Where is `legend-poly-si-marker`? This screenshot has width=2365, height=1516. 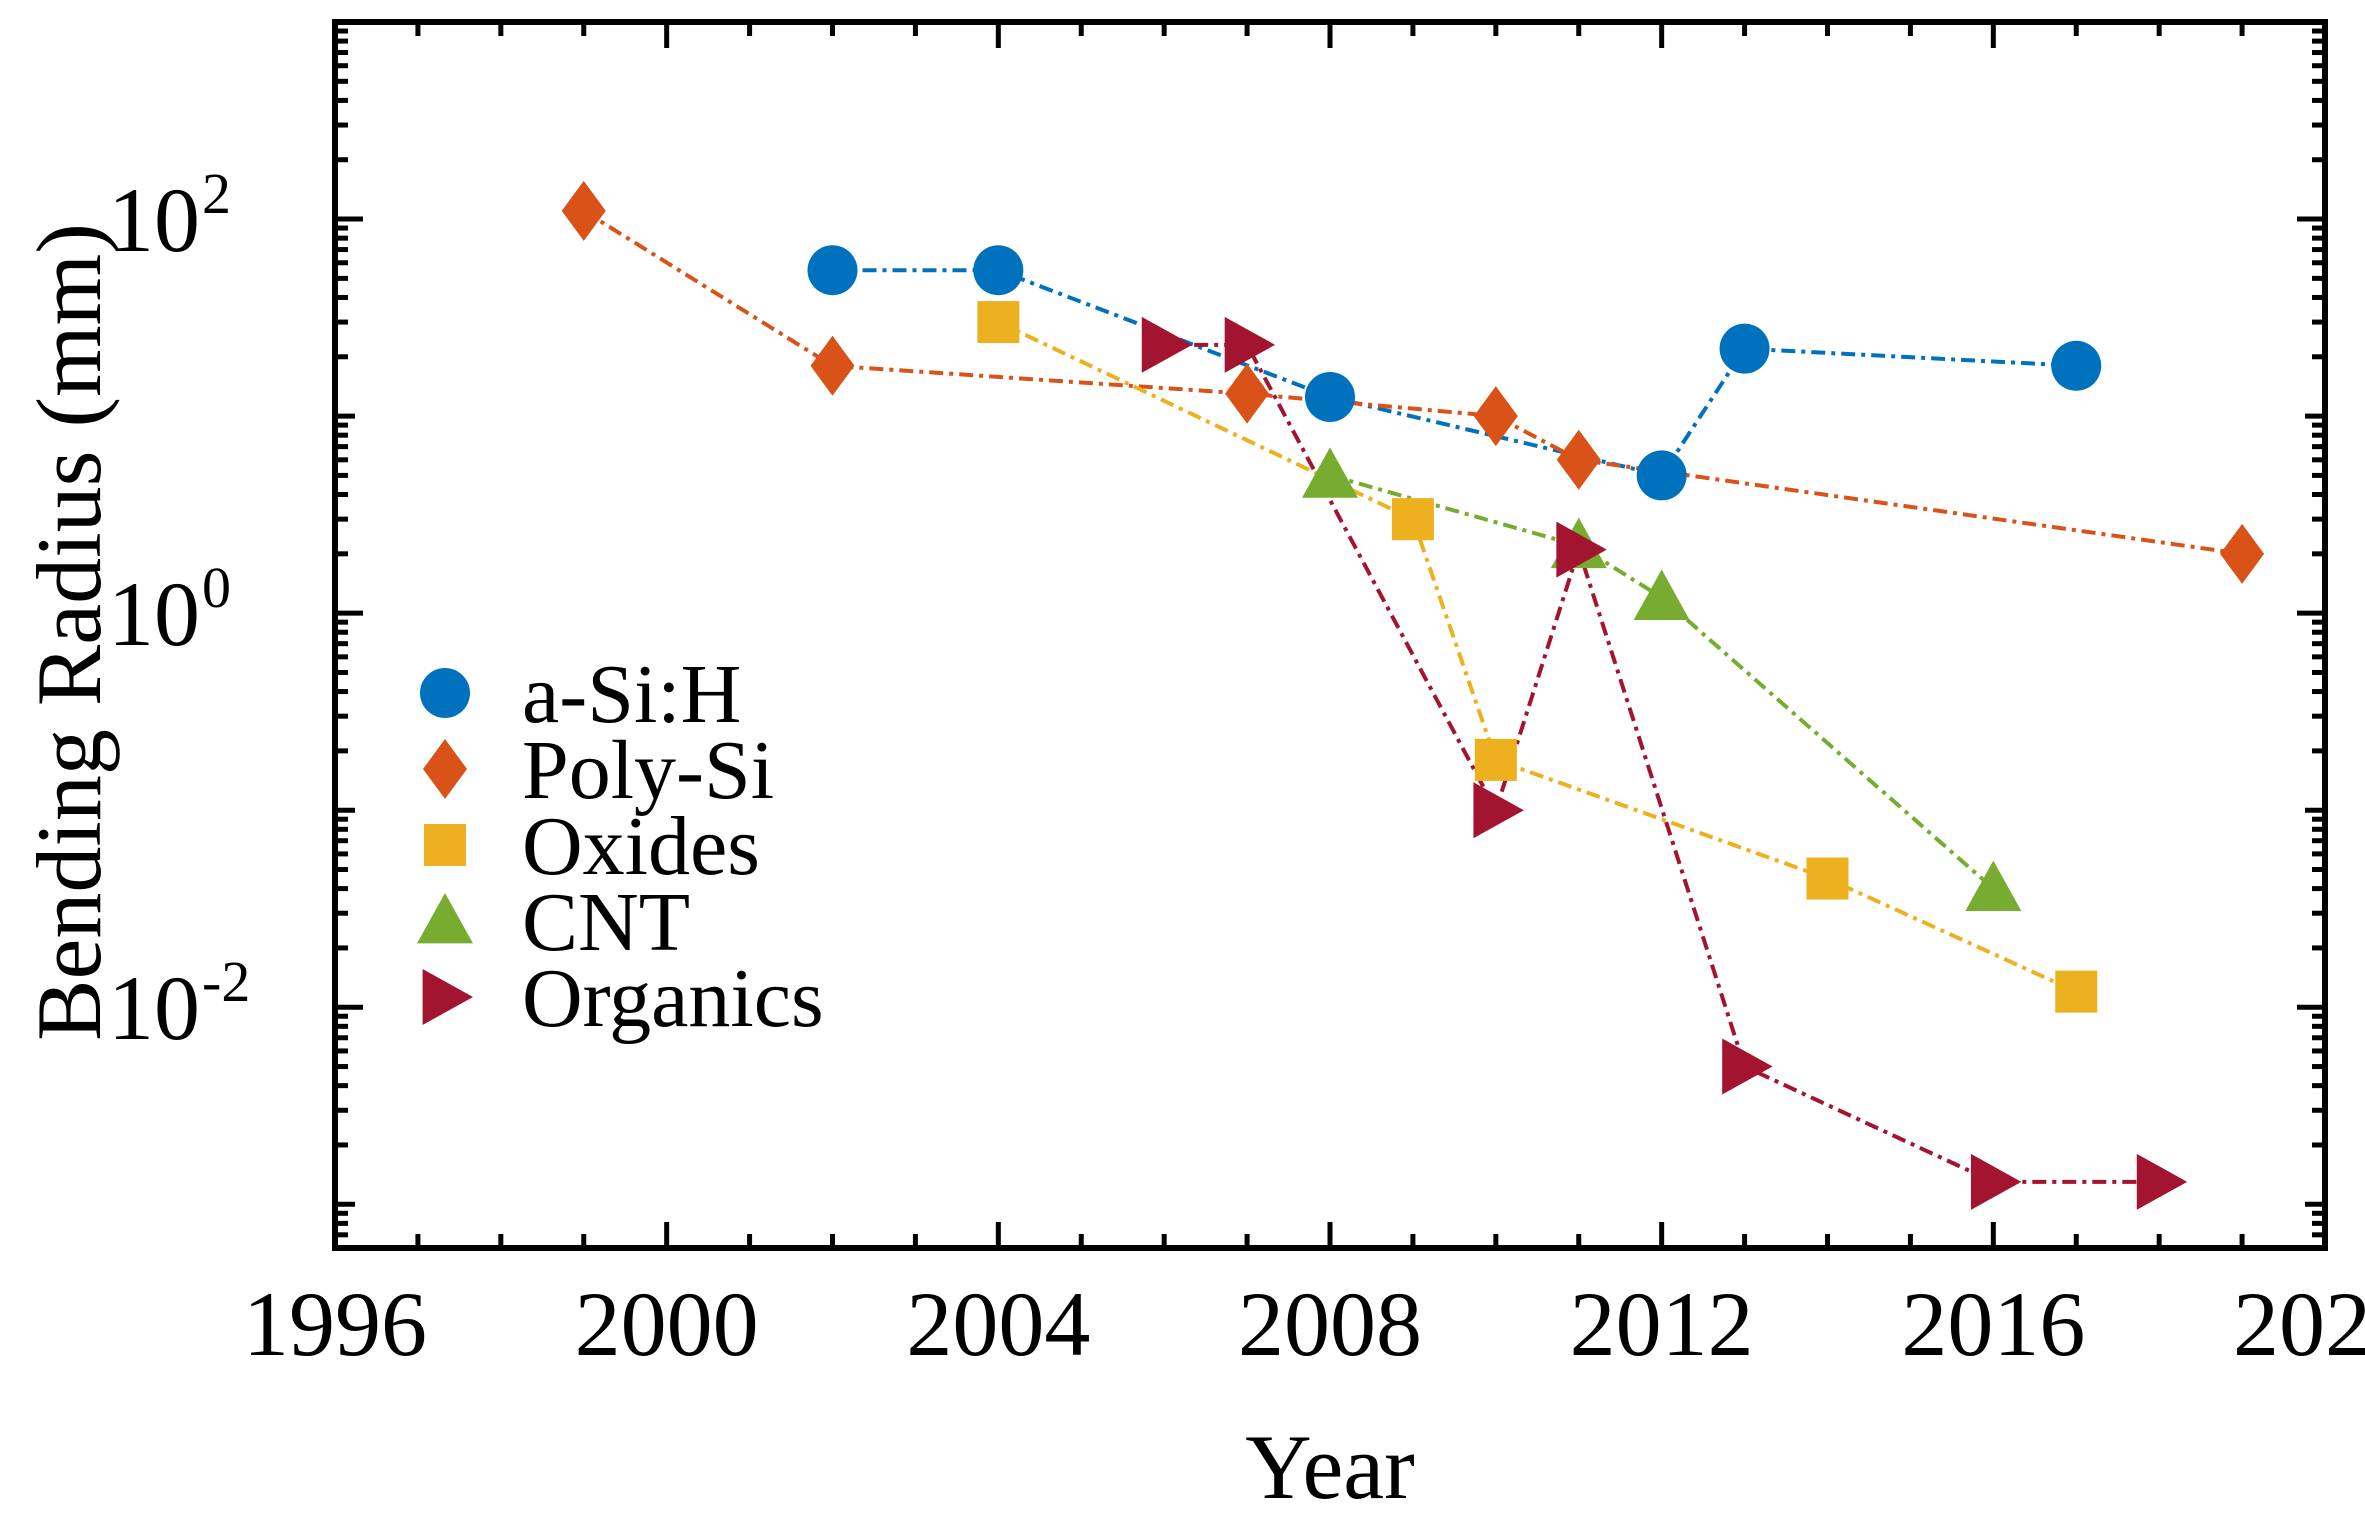
legend-poly-si-marker is located at coordinates (445, 769).